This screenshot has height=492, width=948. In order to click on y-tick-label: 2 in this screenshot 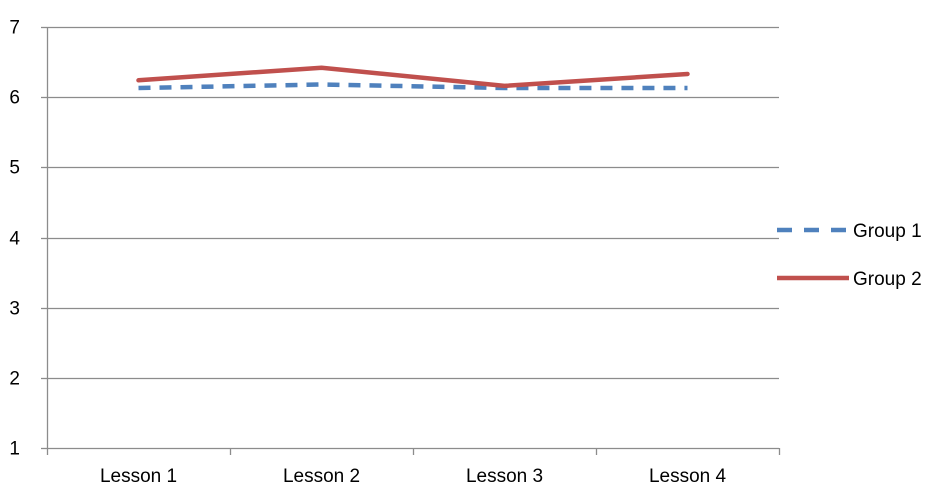, I will do `click(14, 379)`.